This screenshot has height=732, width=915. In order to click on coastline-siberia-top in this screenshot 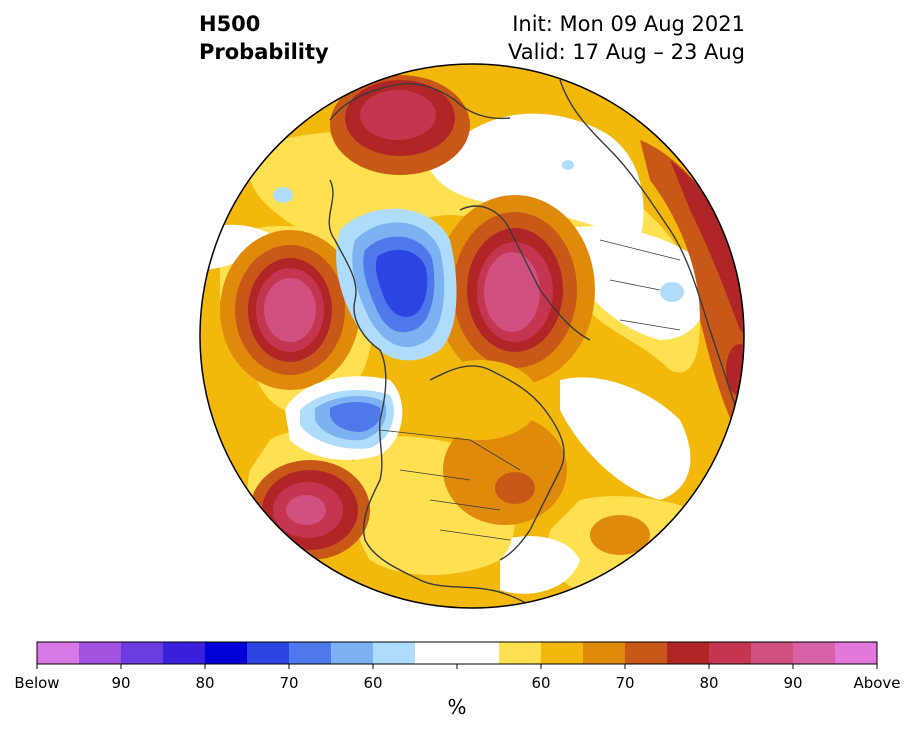, I will do `click(420, 102)`.